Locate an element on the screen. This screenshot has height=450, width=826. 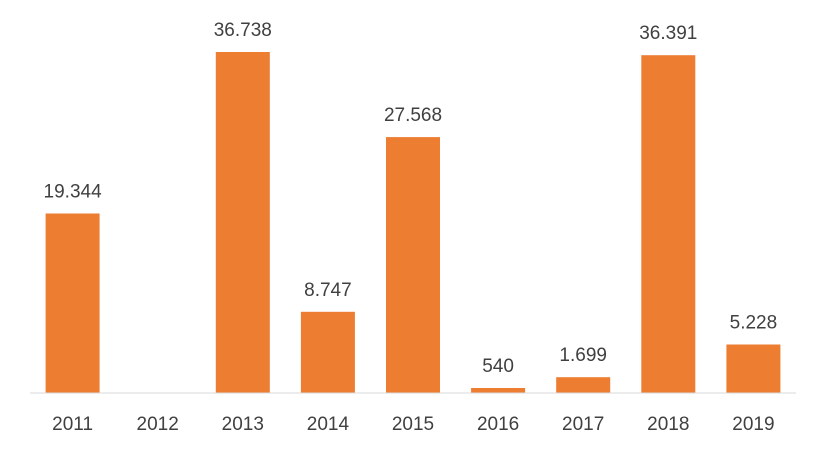
x-tick-labels: 2011 2012 2013 2014 2015 2016 2017 2018 2019 is located at coordinates (413, 424).